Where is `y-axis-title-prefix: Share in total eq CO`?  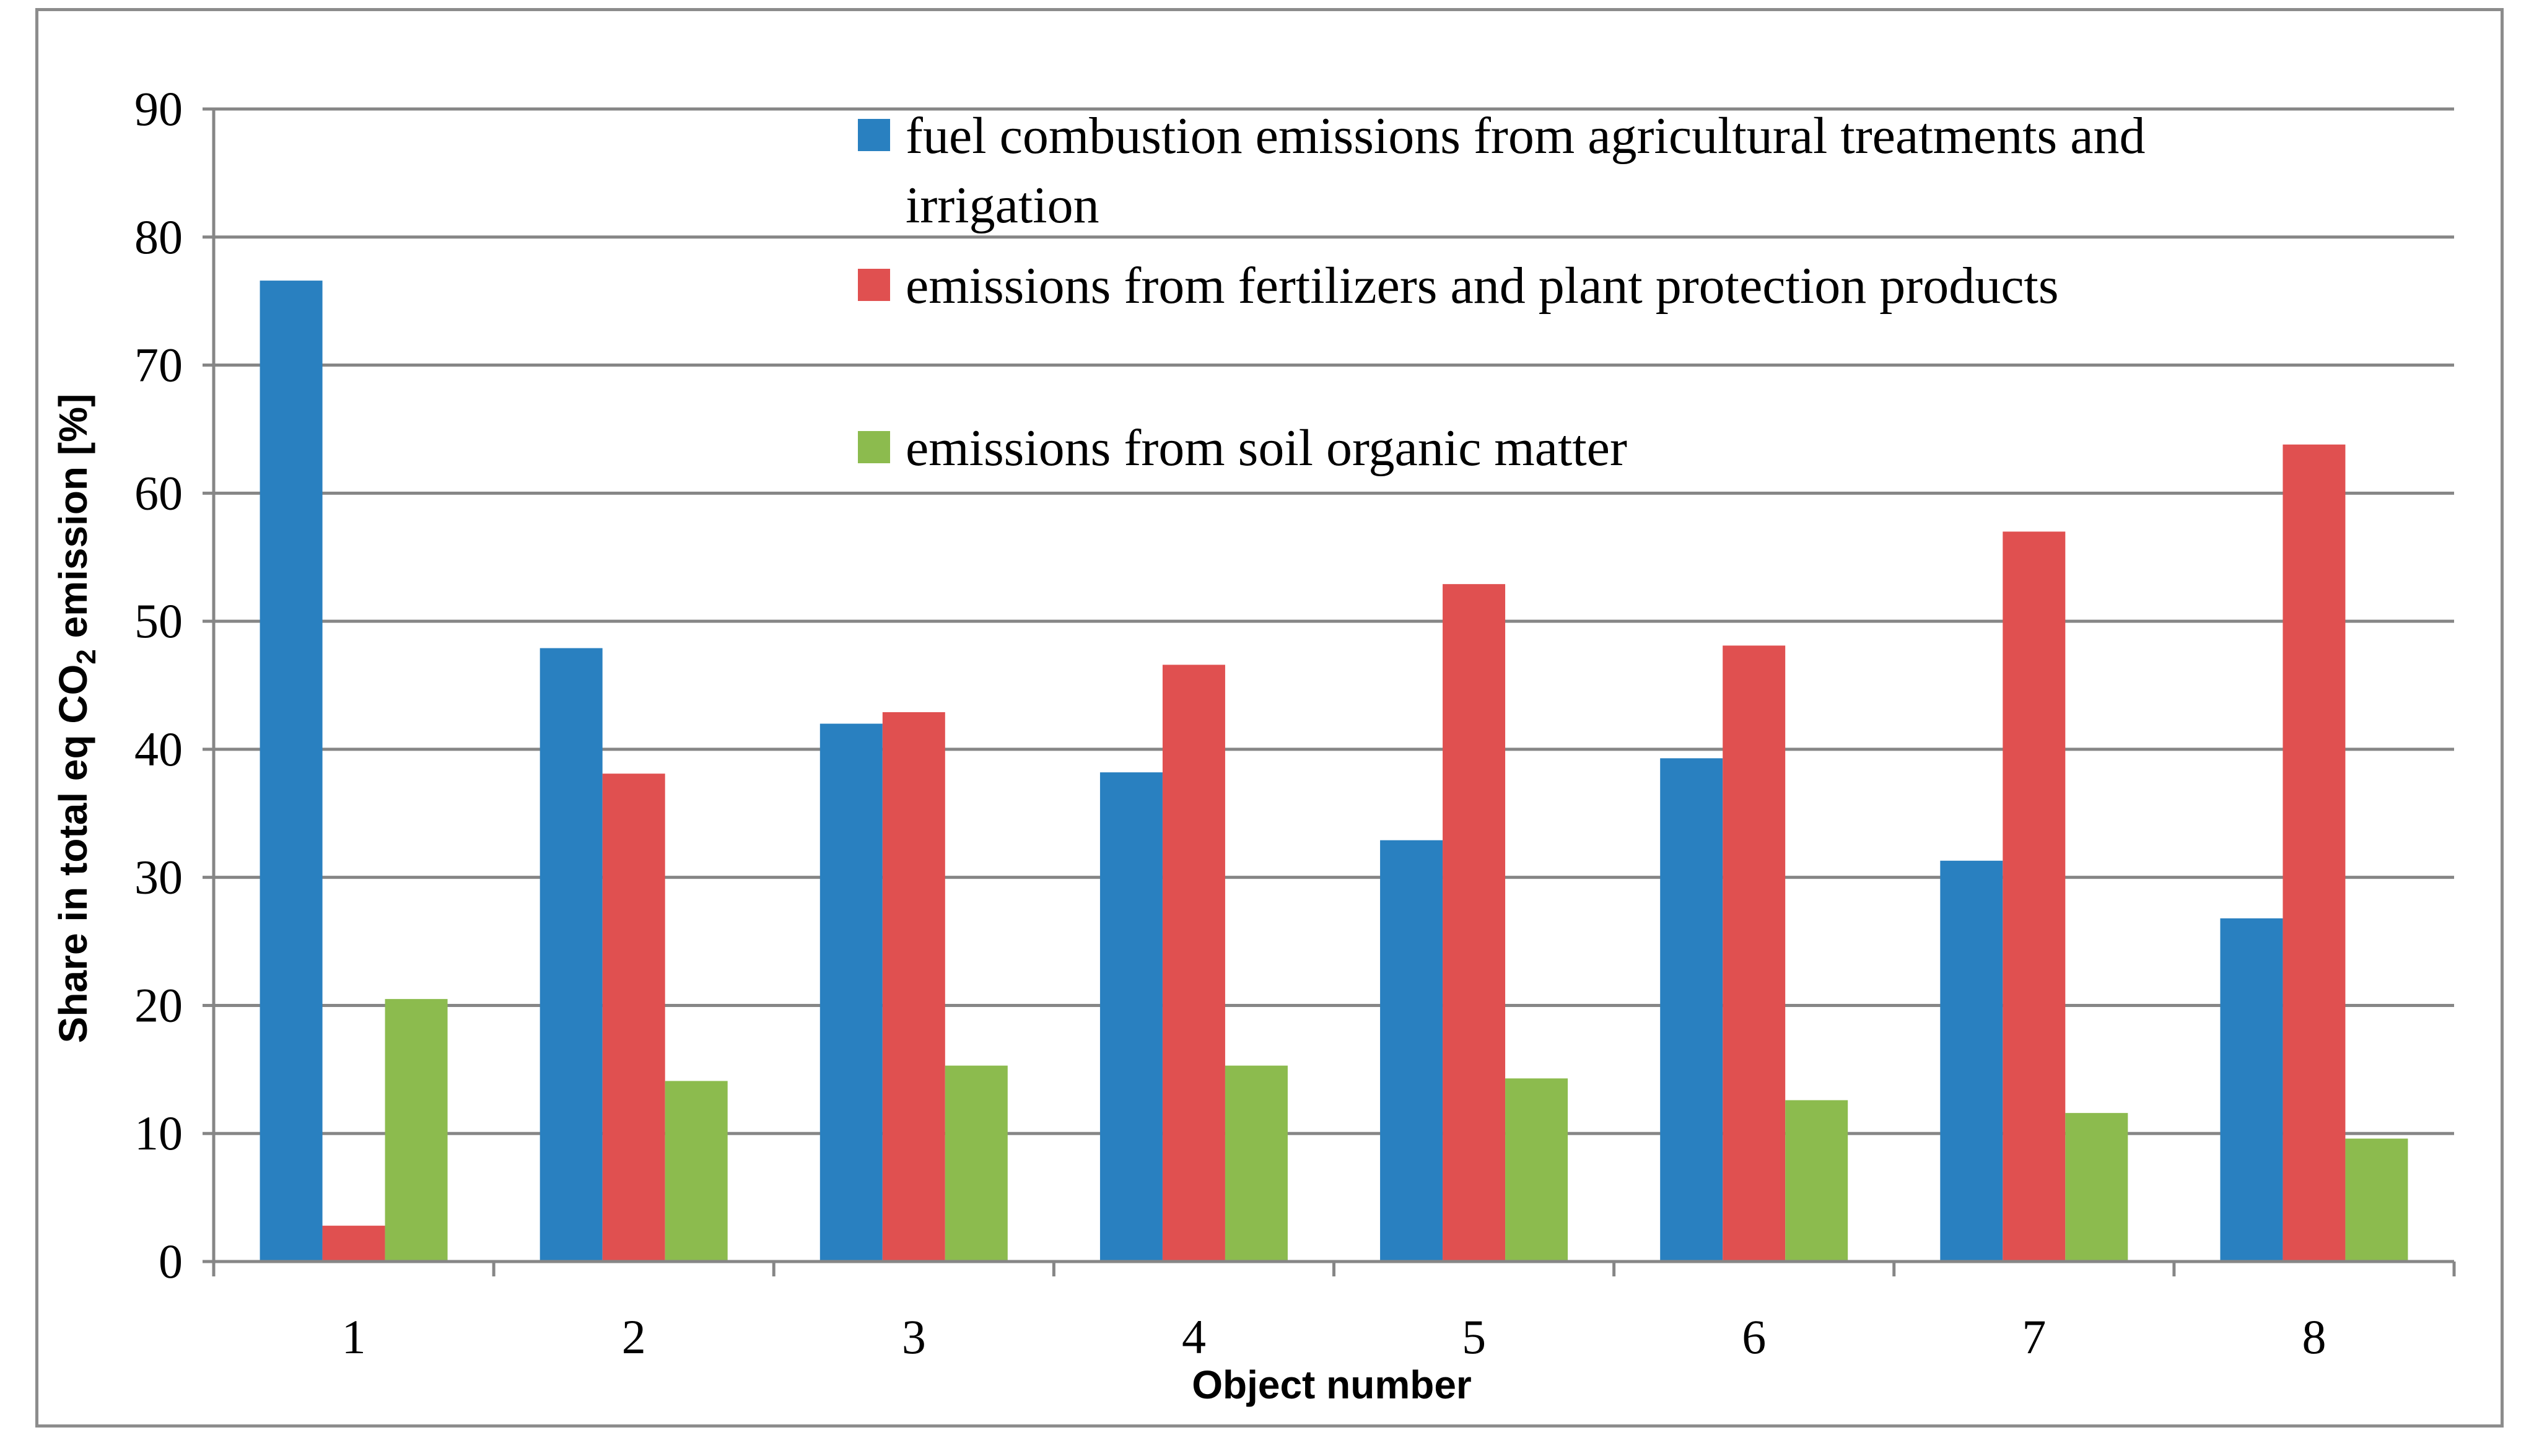
y-axis-title-prefix: Share in total eq CO is located at coordinates (73, 855).